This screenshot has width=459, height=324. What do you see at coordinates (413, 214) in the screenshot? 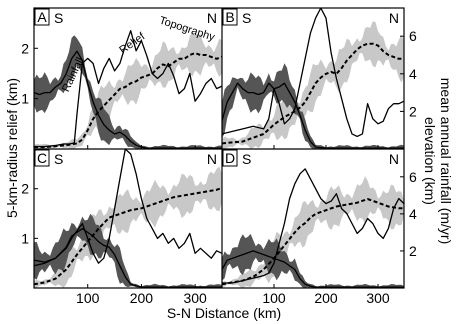
I see `panel-D-right-tick-label: 4` at bounding box center [413, 214].